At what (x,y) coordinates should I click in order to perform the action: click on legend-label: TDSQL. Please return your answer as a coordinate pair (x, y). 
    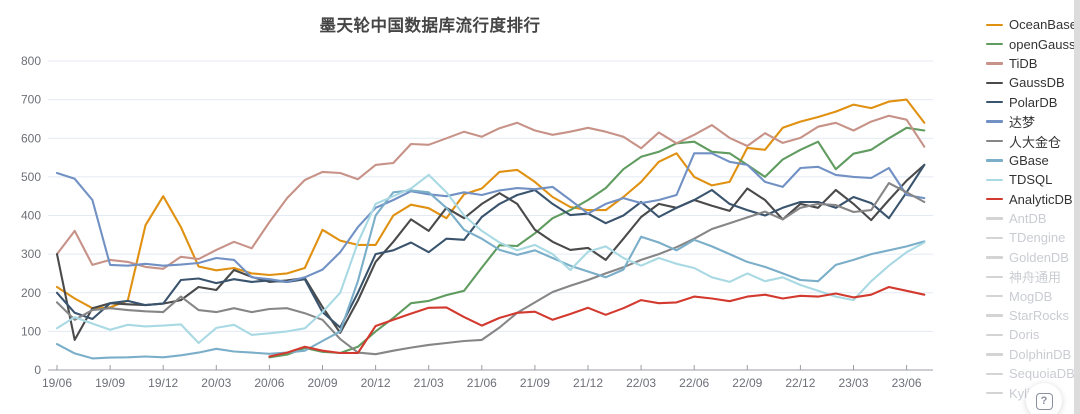
    Looking at the image, I should click on (1031, 180).